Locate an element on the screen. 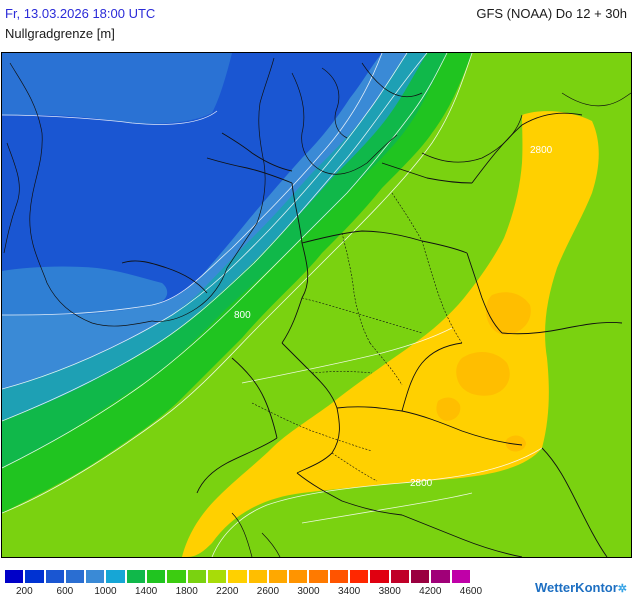  band-2400-d is located at coordinates (515, 443).